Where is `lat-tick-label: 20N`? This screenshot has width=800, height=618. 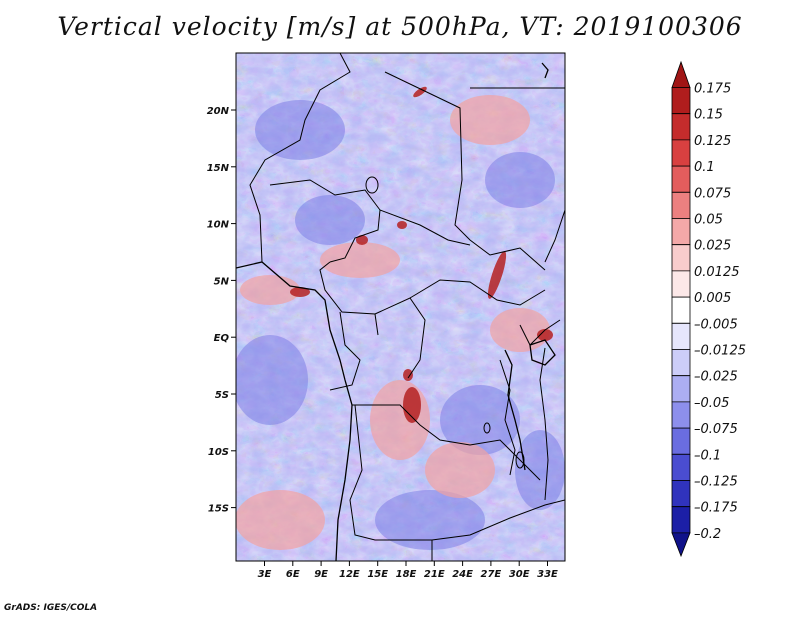
lat-tick-label: 20N is located at coordinates (218, 111).